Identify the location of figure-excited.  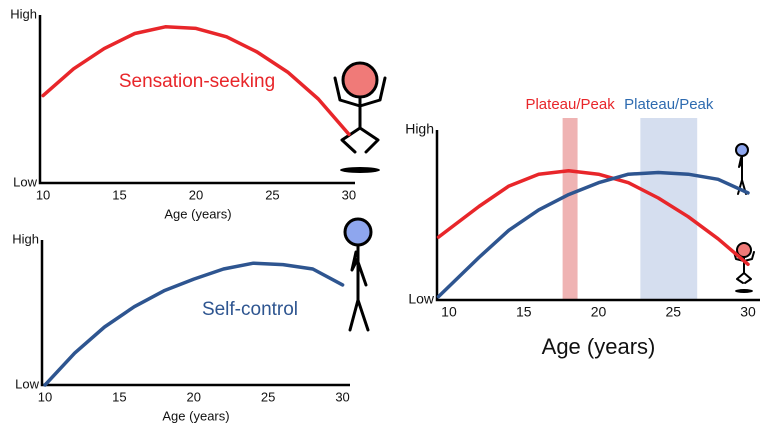
(360, 117).